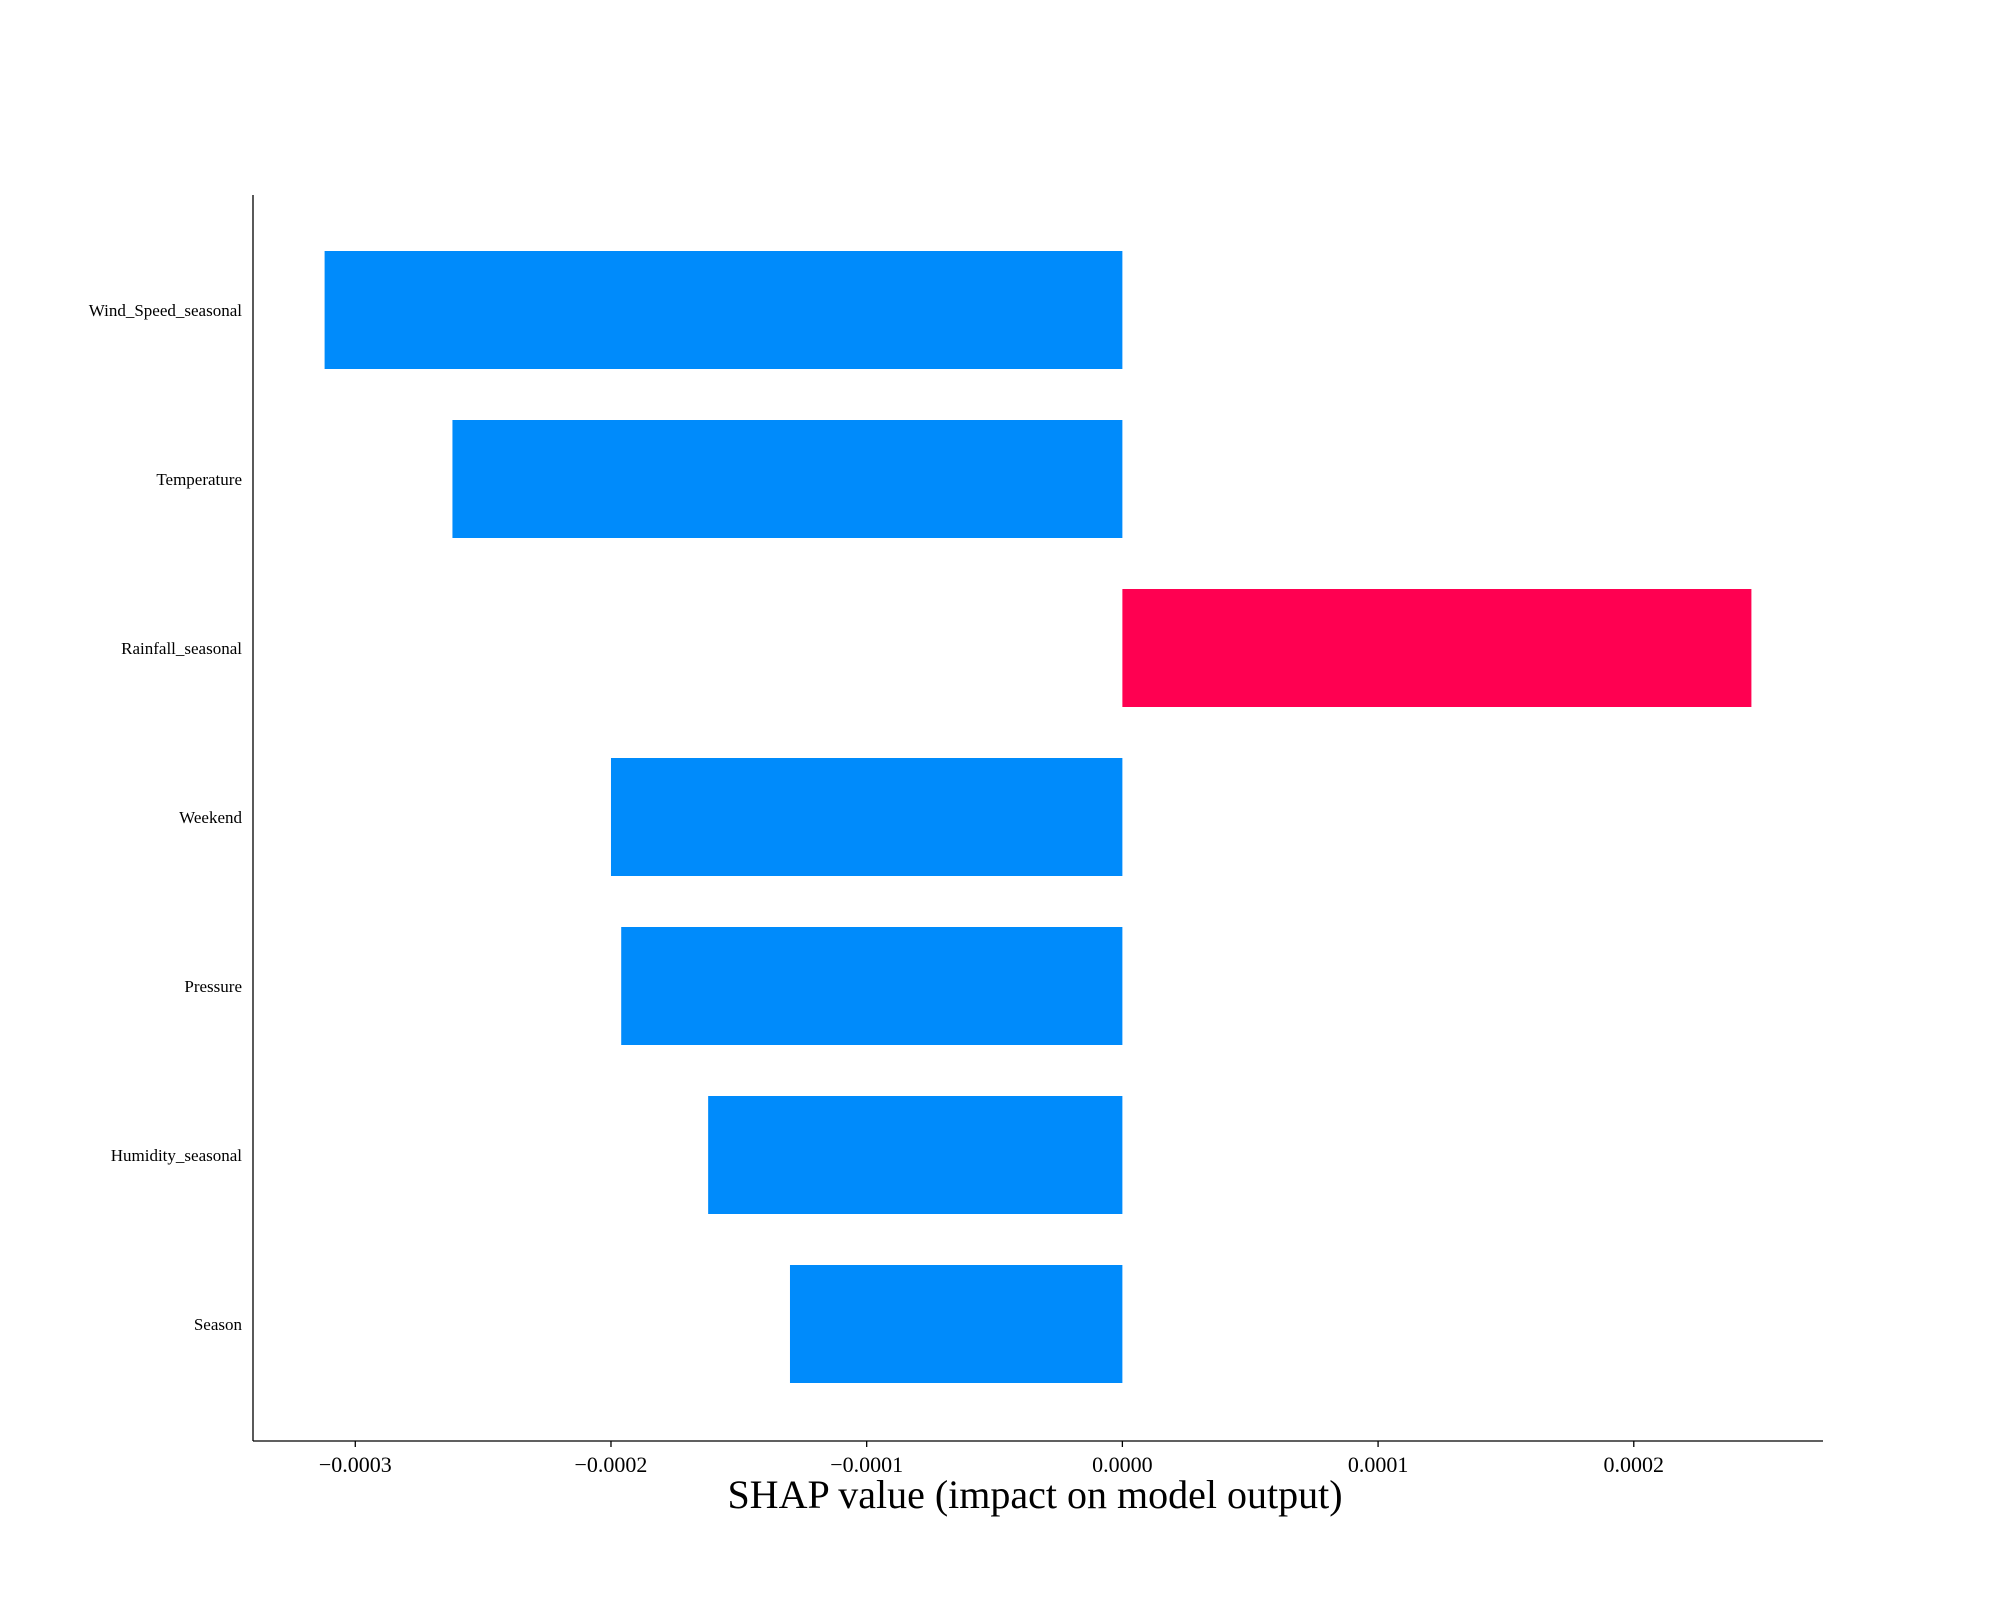  What do you see at coordinates (1034, 1494) in the screenshot?
I see `x-axis-title: SHAP value (impact on model output)` at bounding box center [1034, 1494].